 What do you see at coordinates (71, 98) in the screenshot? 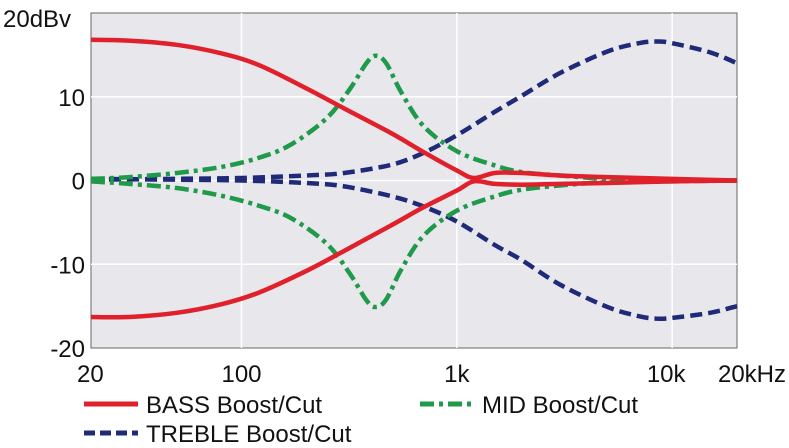
I see `y-tick-label: 10` at bounding box center [71, 98].